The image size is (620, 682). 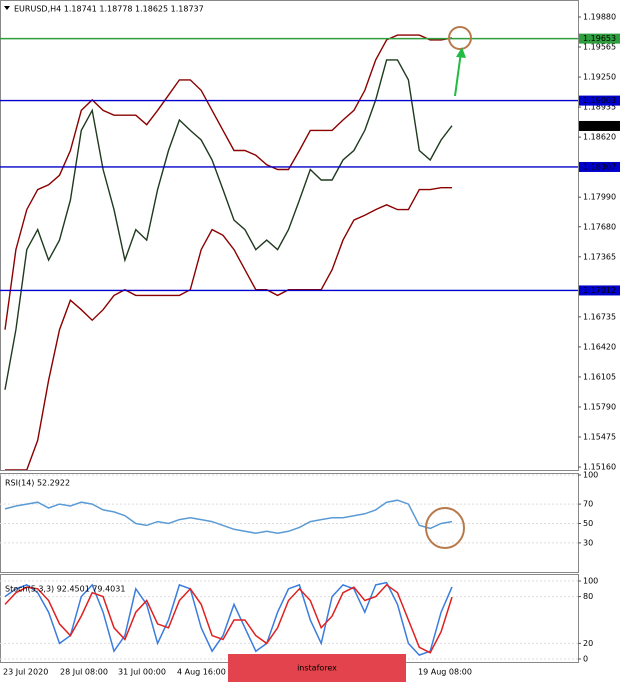 I want to click on level-label: 1.19653, so click(x=599, y=38).